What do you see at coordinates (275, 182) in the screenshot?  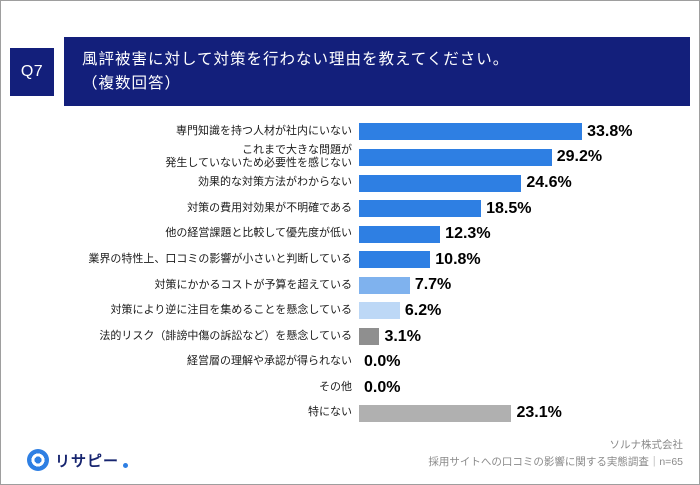 I see `category-label: 効果的な対策方法がわからない` at bounding box center [275, 182].